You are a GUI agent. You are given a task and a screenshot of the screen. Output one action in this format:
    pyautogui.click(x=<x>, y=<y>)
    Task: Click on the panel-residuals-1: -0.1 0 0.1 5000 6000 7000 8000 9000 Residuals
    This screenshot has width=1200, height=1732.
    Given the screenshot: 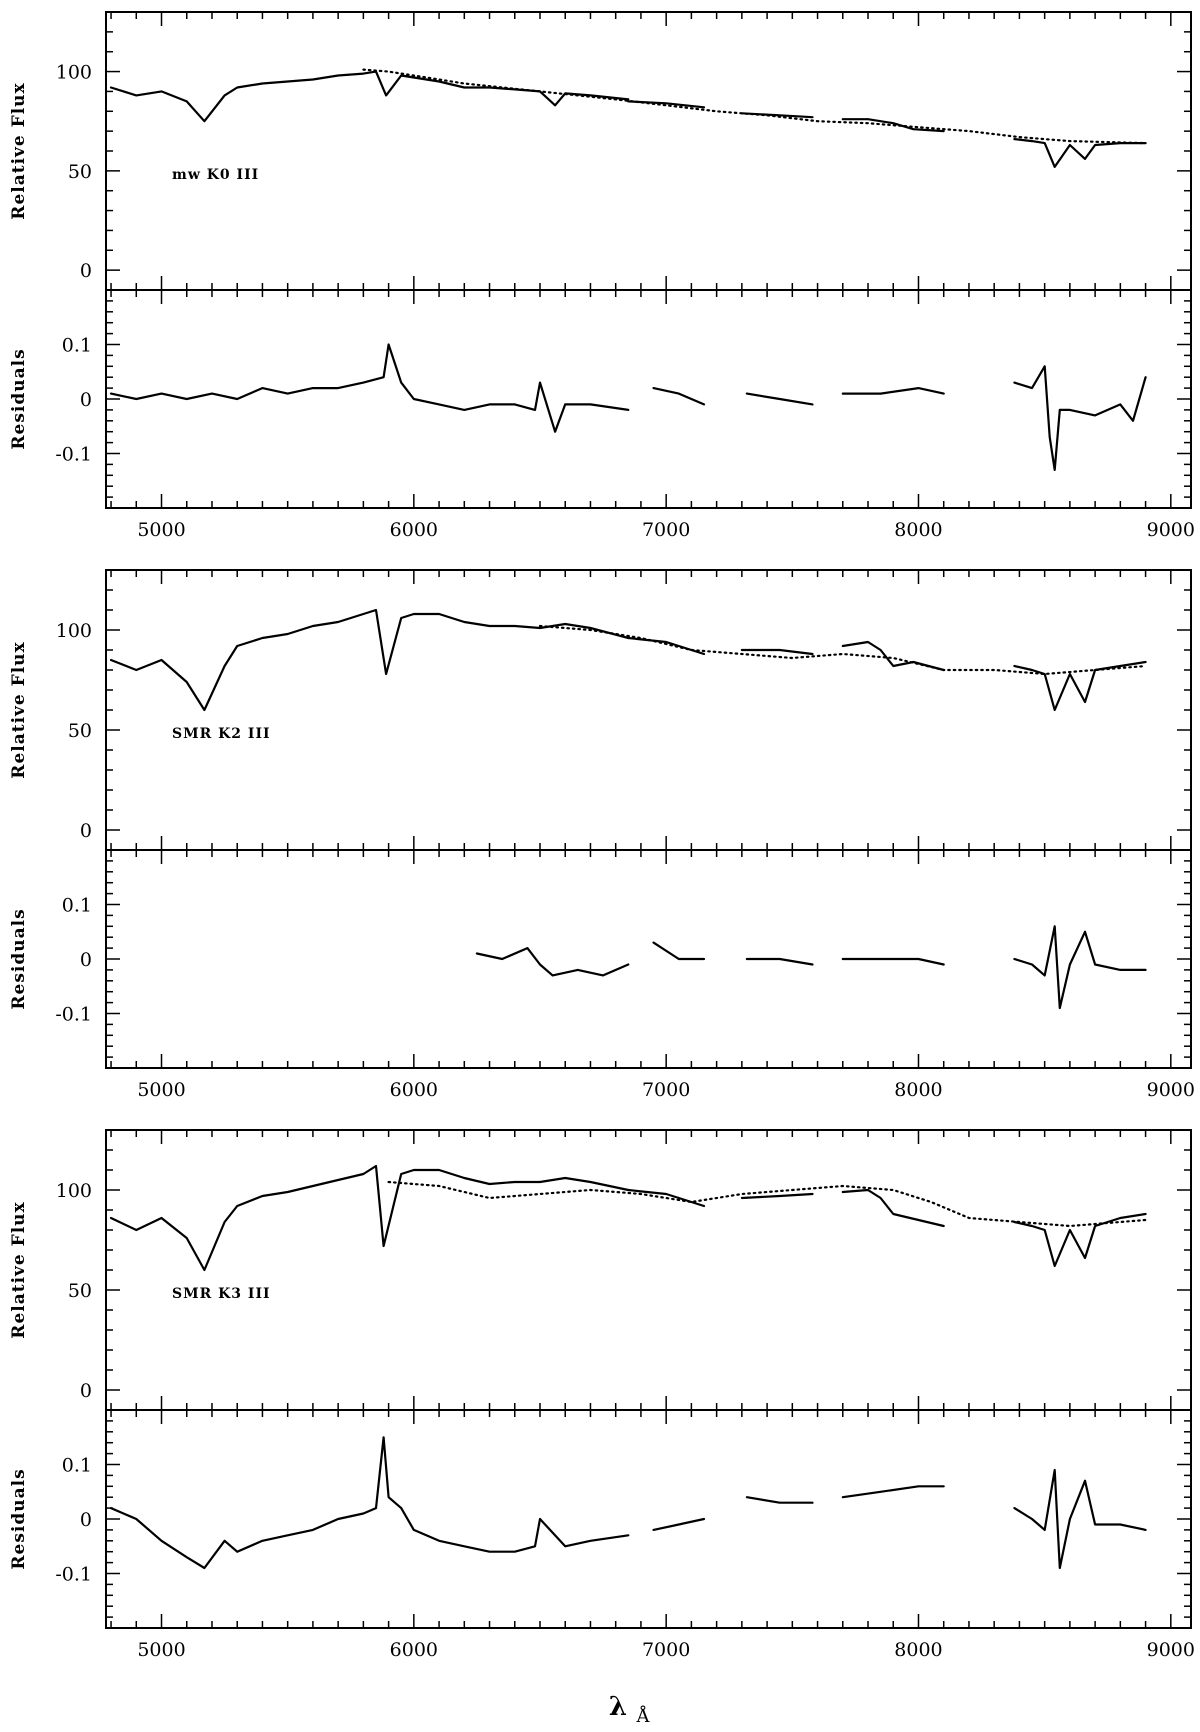 What is the action you would take?
    pyautogui.click(x=602, y=415)
    